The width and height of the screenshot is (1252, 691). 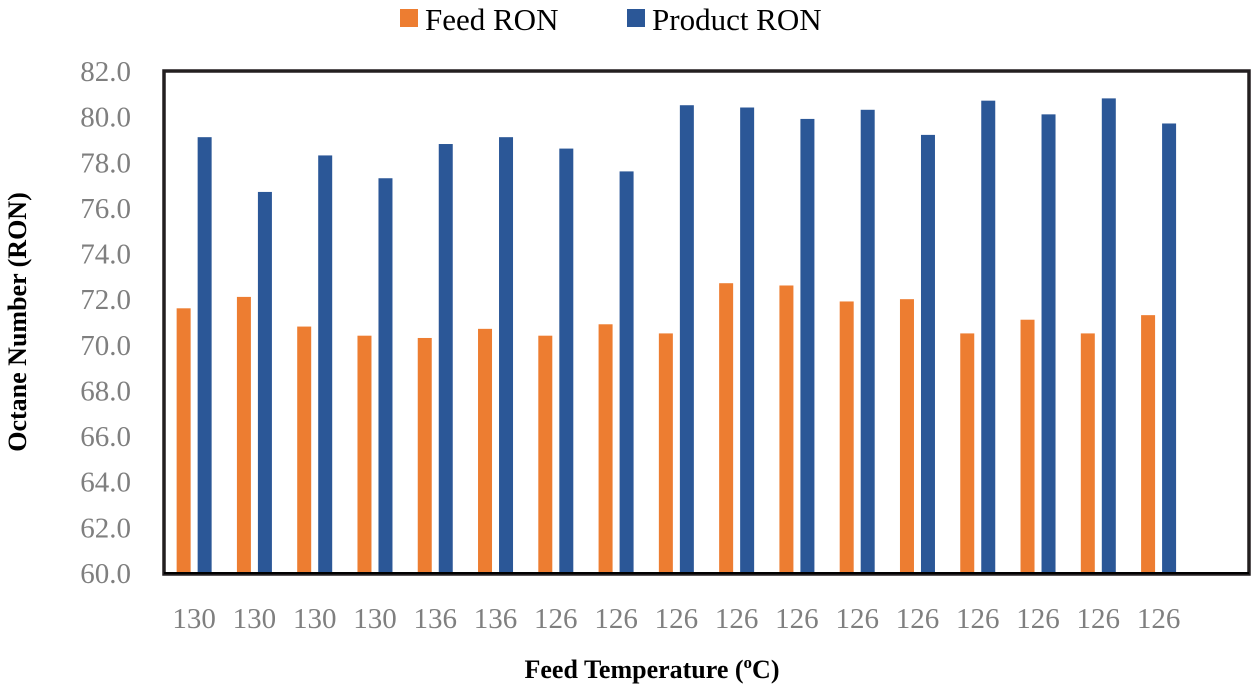 What do you see at coordinates (634, 669) in the screenshot?
I see `x-axis-title-main: Feed Temperature (` at bounding box center [634, 669].